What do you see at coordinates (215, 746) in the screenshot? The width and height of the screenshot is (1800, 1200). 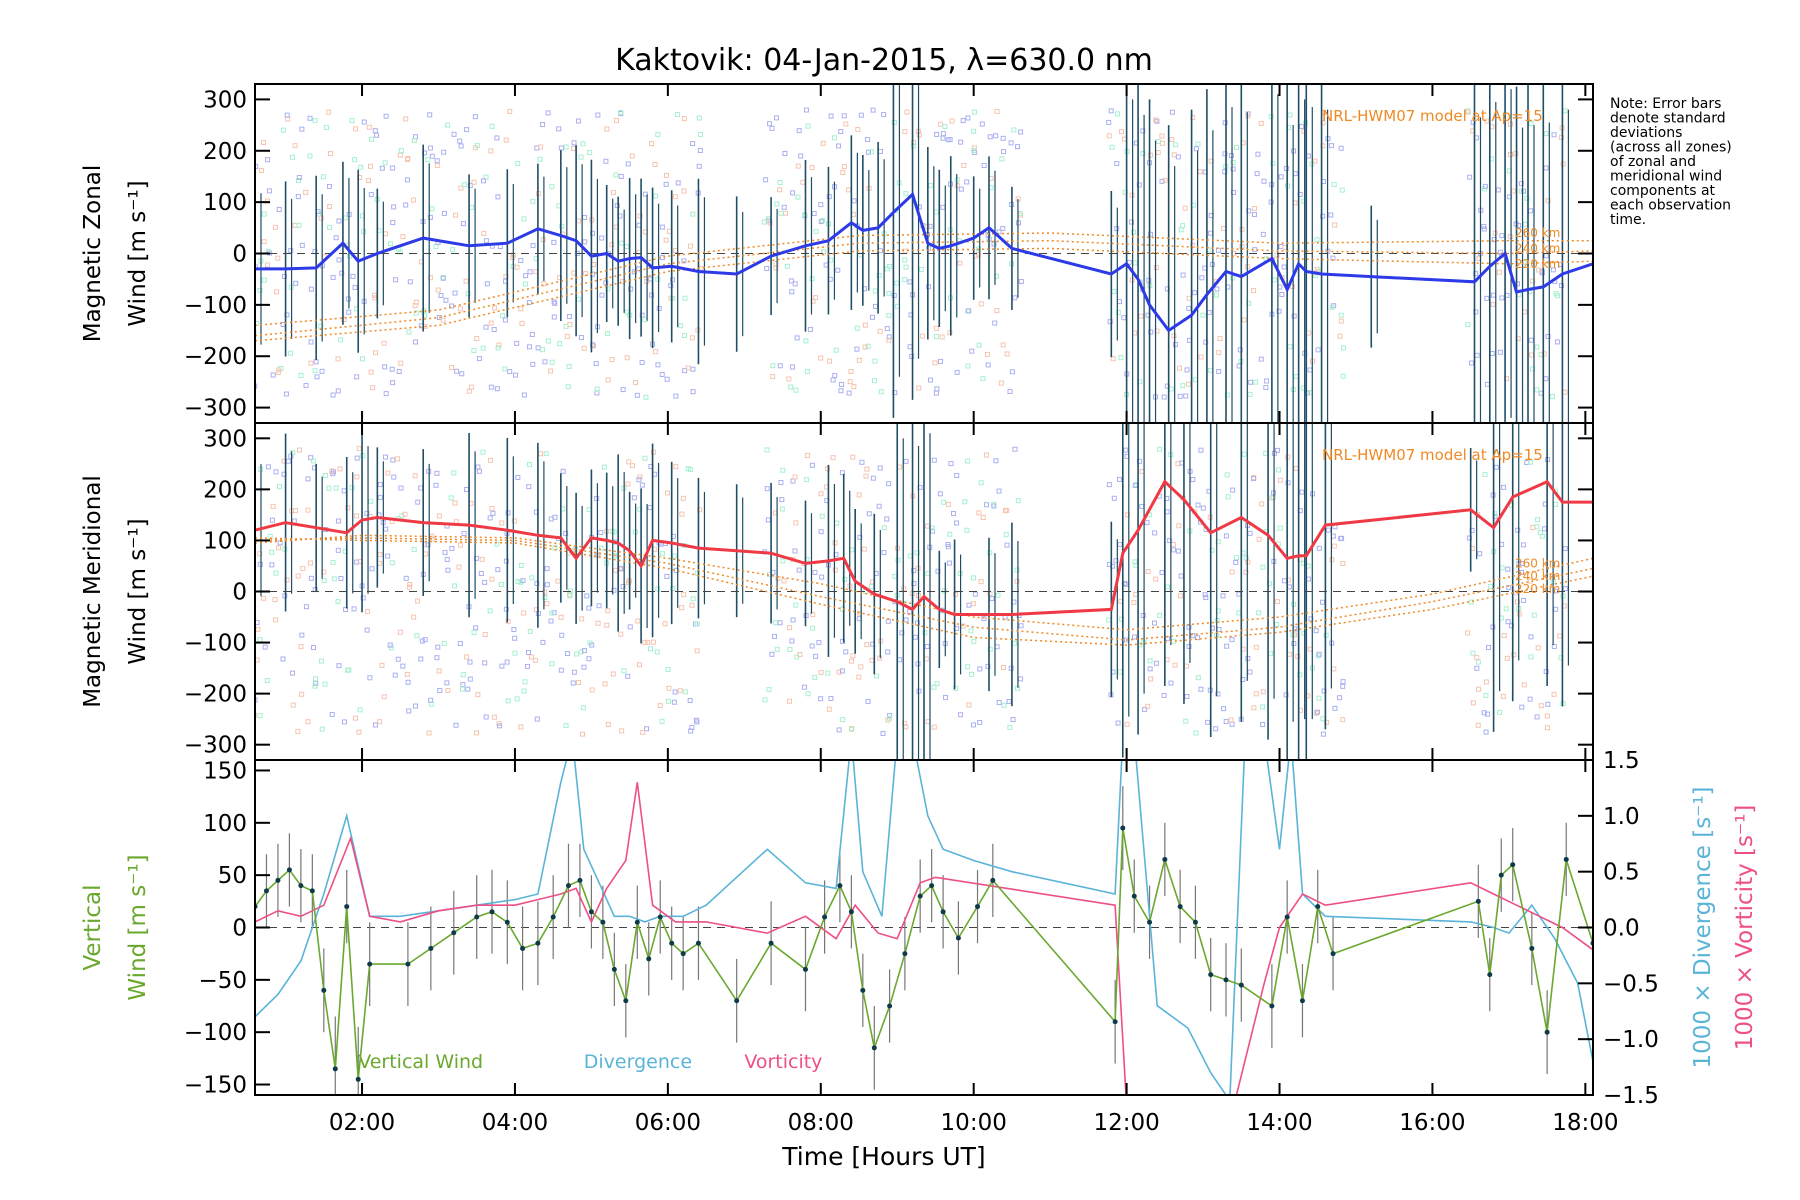 I see `y-tick-label: −300` at bounding box center [215, 746].